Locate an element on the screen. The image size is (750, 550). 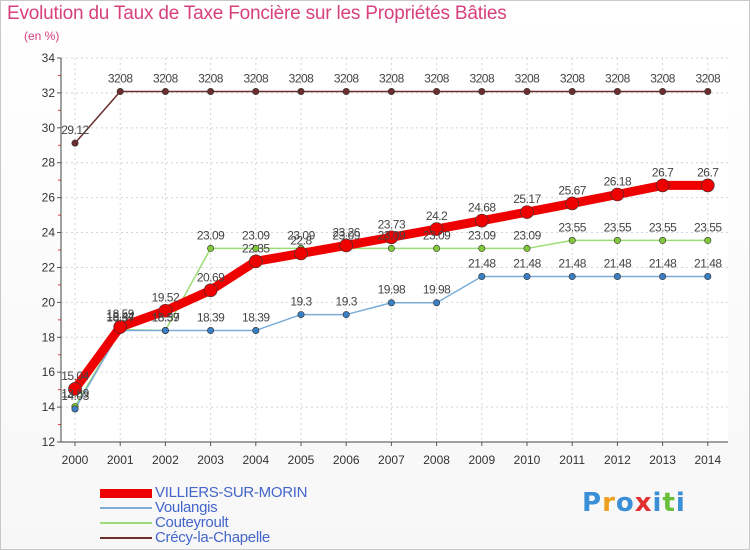
legend-label-couteyroult: Couteyroult is located at coordinates (192, 522).